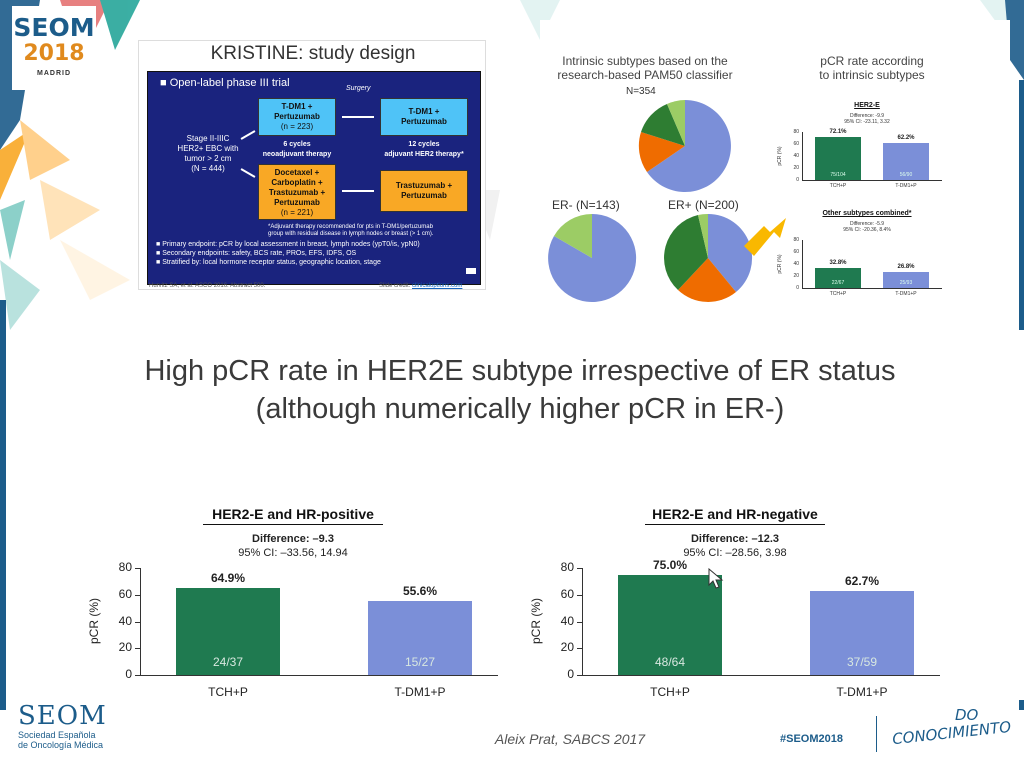 The image size is (1024, 768). I want to click on pie-overall-basal-slice, so click(676, 123).